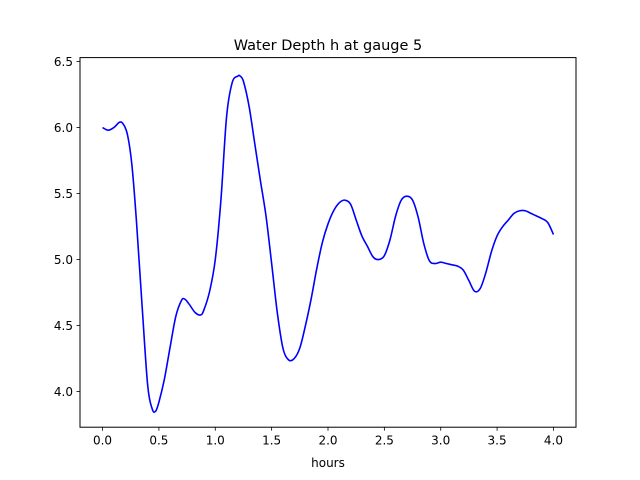 The height and width of the screenshot is (480, 640). I want to click on y-tick-label: 5.5, so click(63, 194).